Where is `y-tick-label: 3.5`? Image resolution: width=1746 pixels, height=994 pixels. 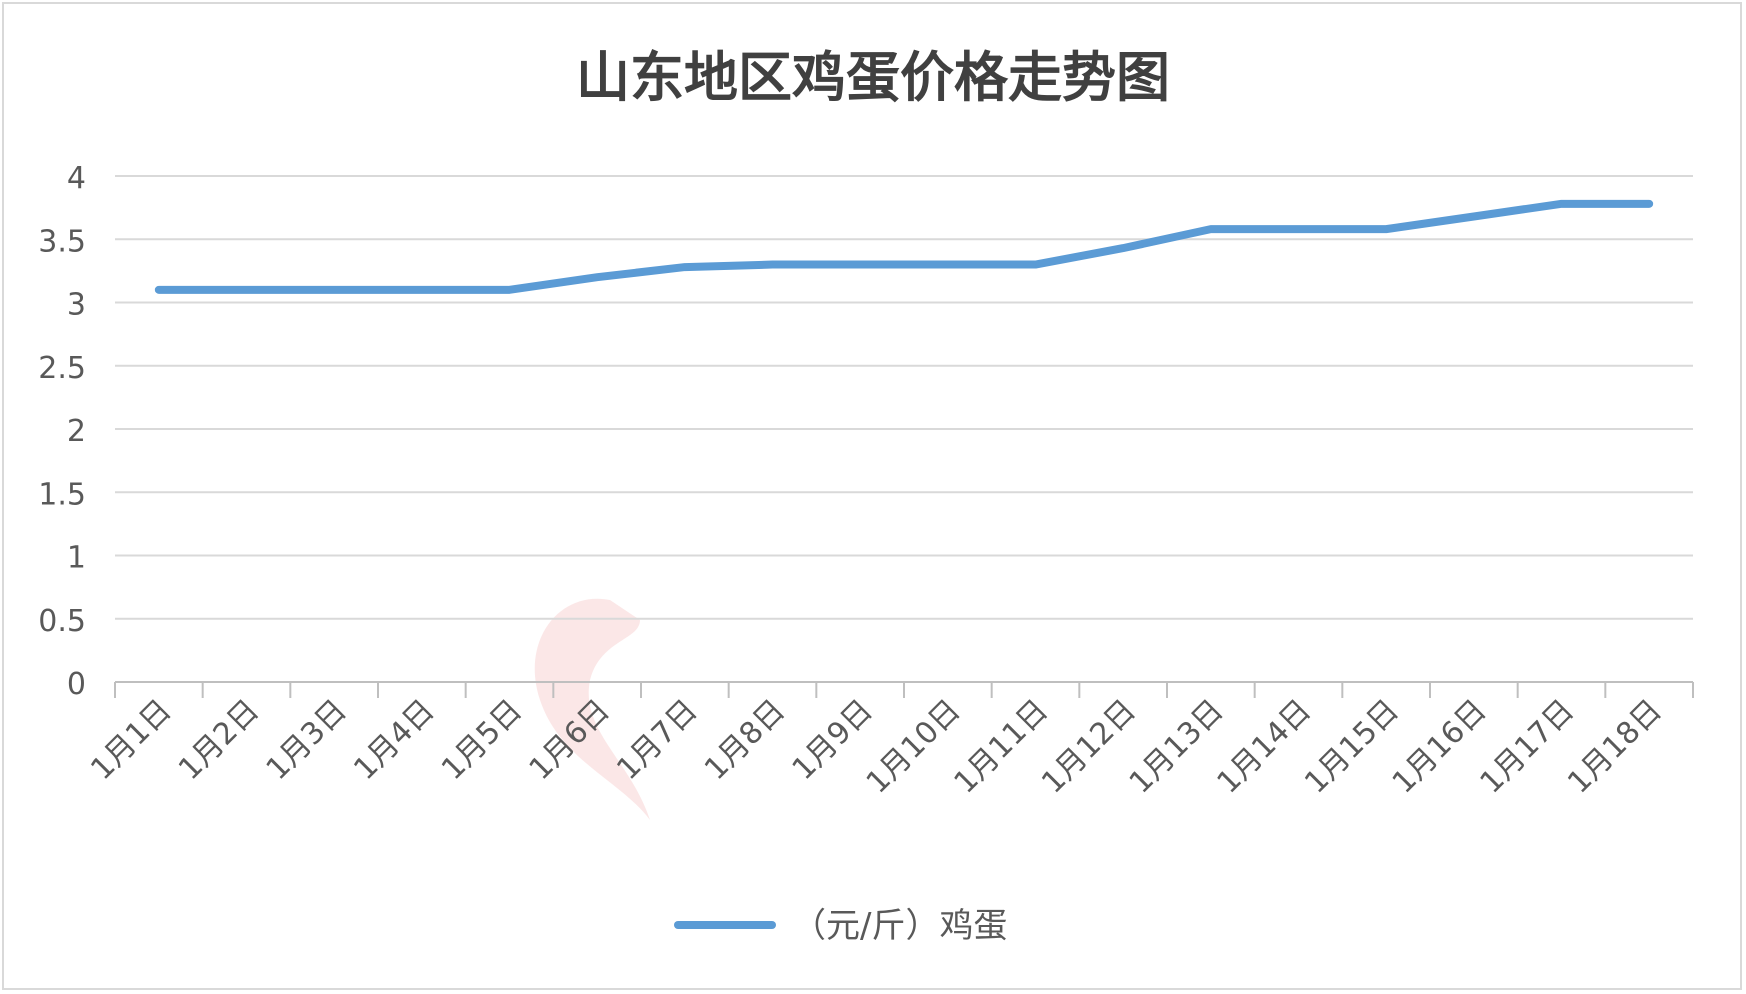
y-tick-label: 3.5 is located at coordinates (62, 241).